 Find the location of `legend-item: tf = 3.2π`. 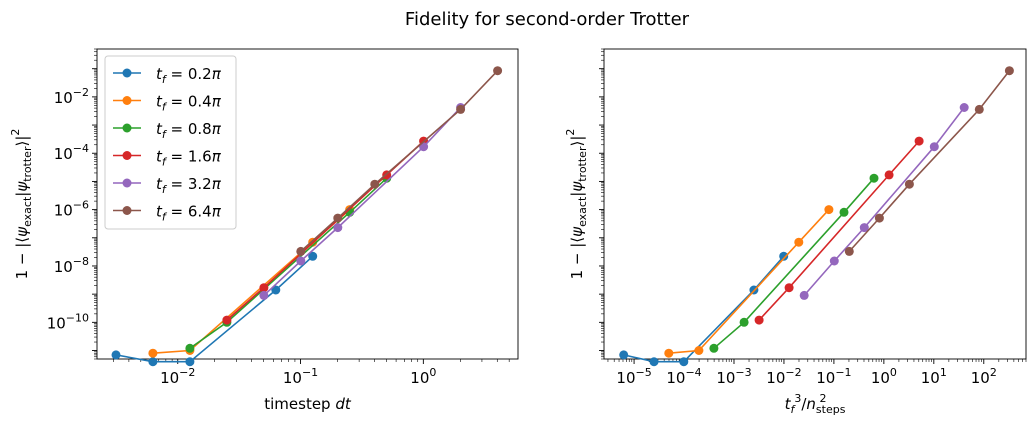

legend-item: tf = 3.2π is located at coordinates (167, 185).